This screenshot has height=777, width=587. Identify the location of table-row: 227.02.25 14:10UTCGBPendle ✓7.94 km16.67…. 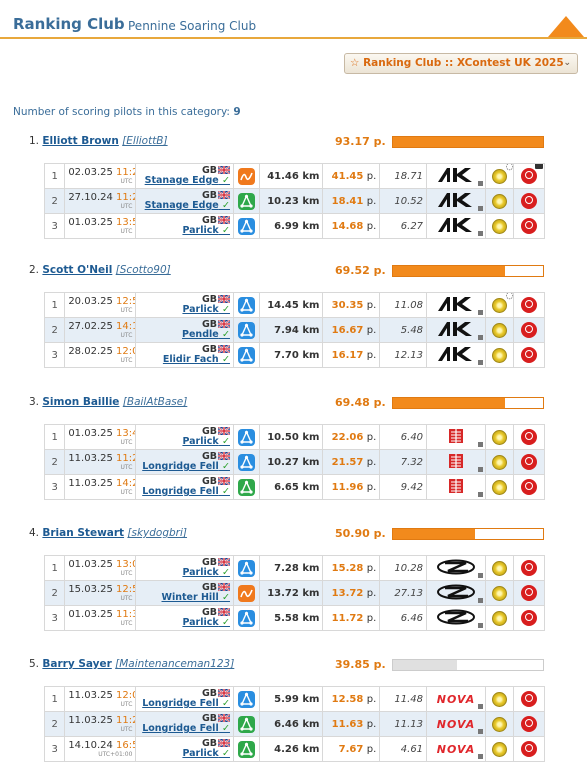
(294, 330).